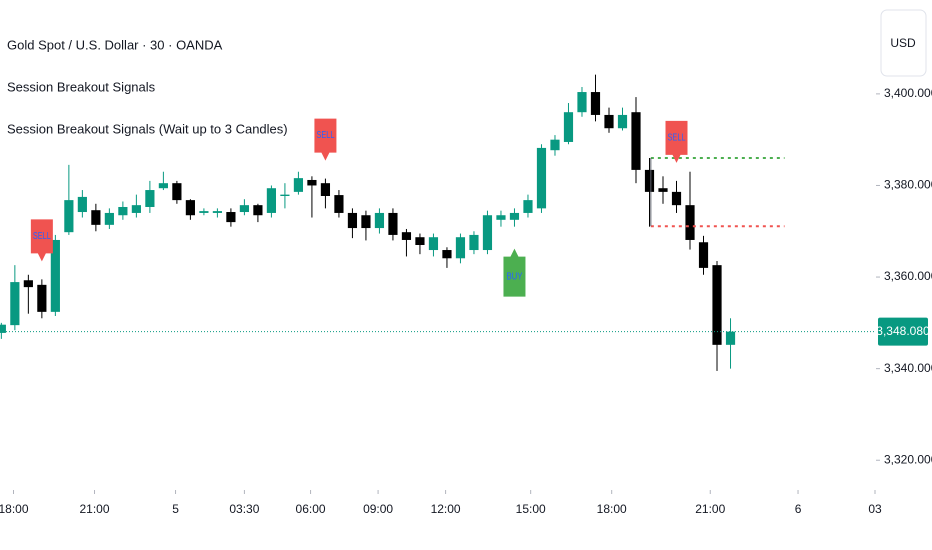 This screenshot has height=550, width=932. Describe the element at coordinates (514, 276) in the screenshot. I see `signal-text: BUY` at that location.